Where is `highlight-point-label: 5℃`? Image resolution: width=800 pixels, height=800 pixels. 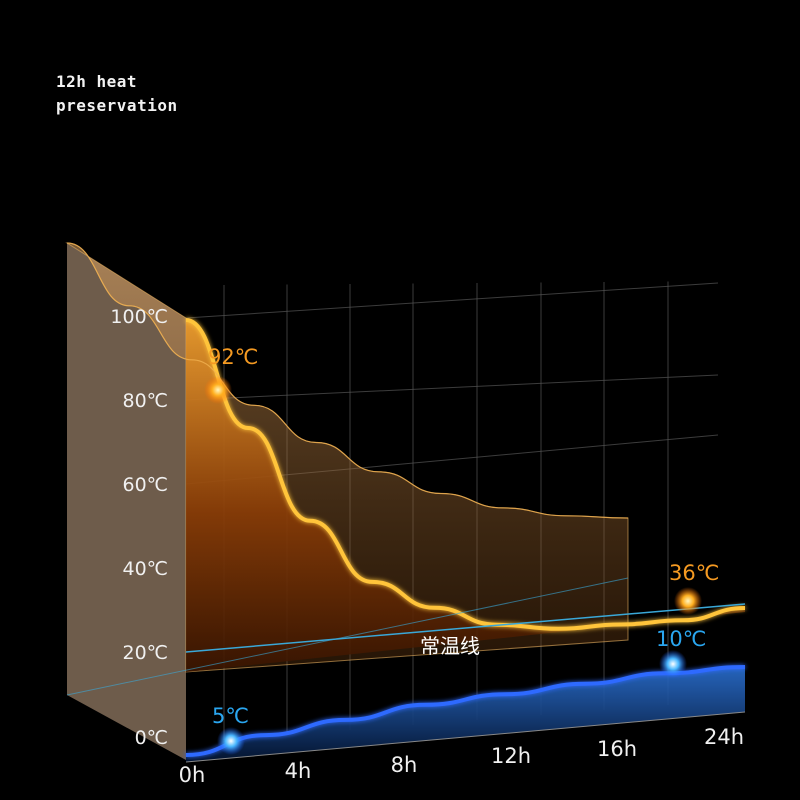 highlight-point-label: 5℃ is located at coordinates (230, 716).